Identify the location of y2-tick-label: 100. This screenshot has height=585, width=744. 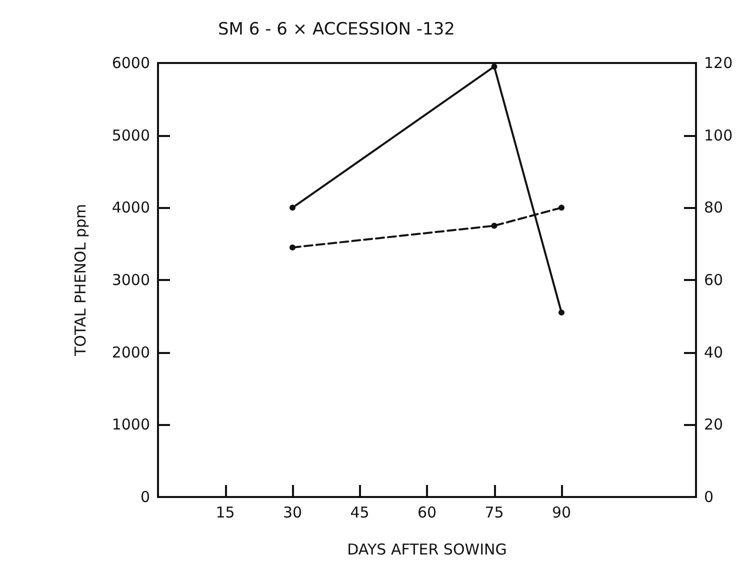
(718, 135).